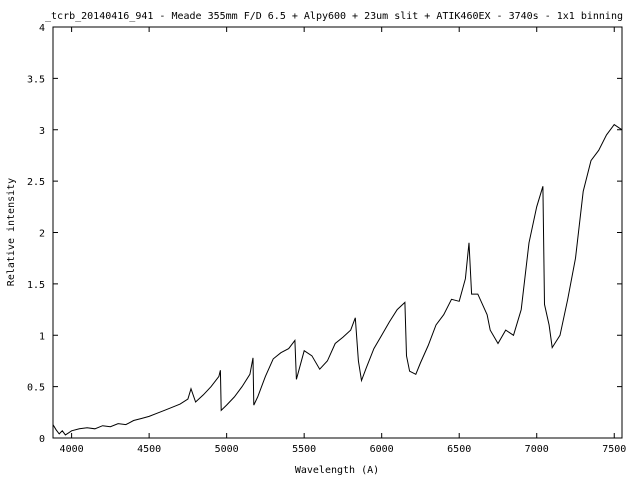  Describe the element at coordinates (42, 131) in the screenshot. I see `y-tick-label: 3` at that location.